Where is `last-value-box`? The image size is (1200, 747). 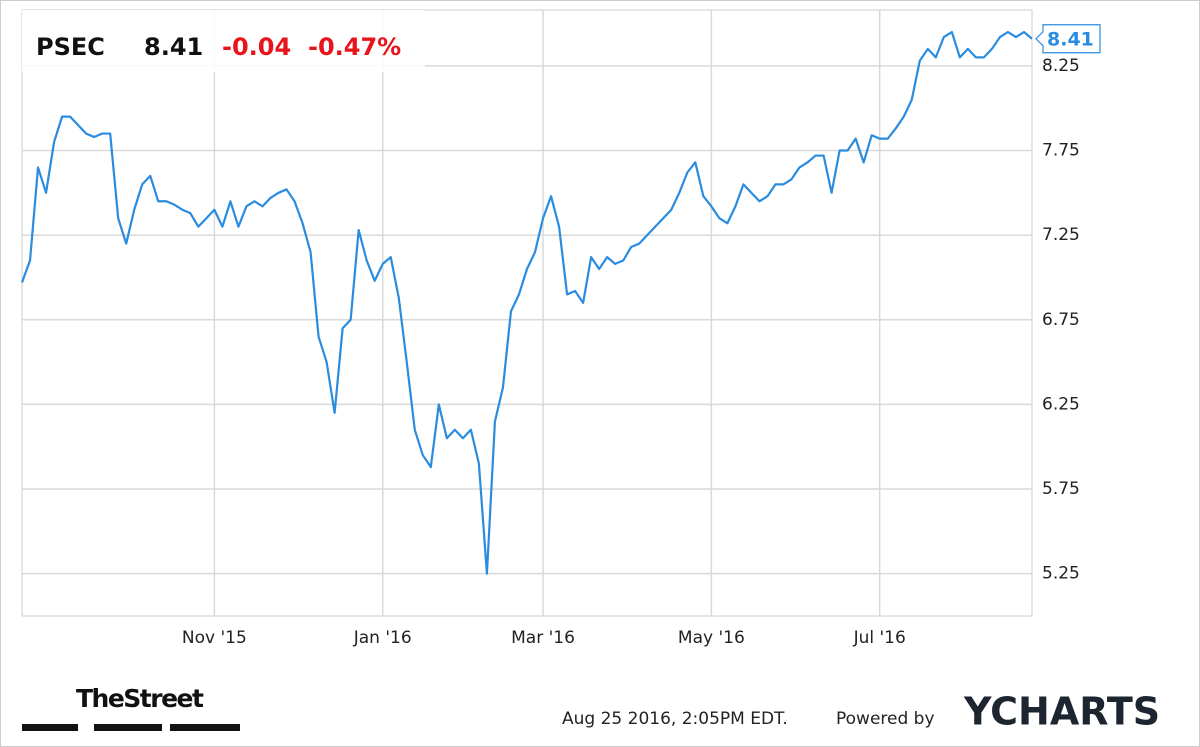 last-value-box is located at coordinates (1068, 39).